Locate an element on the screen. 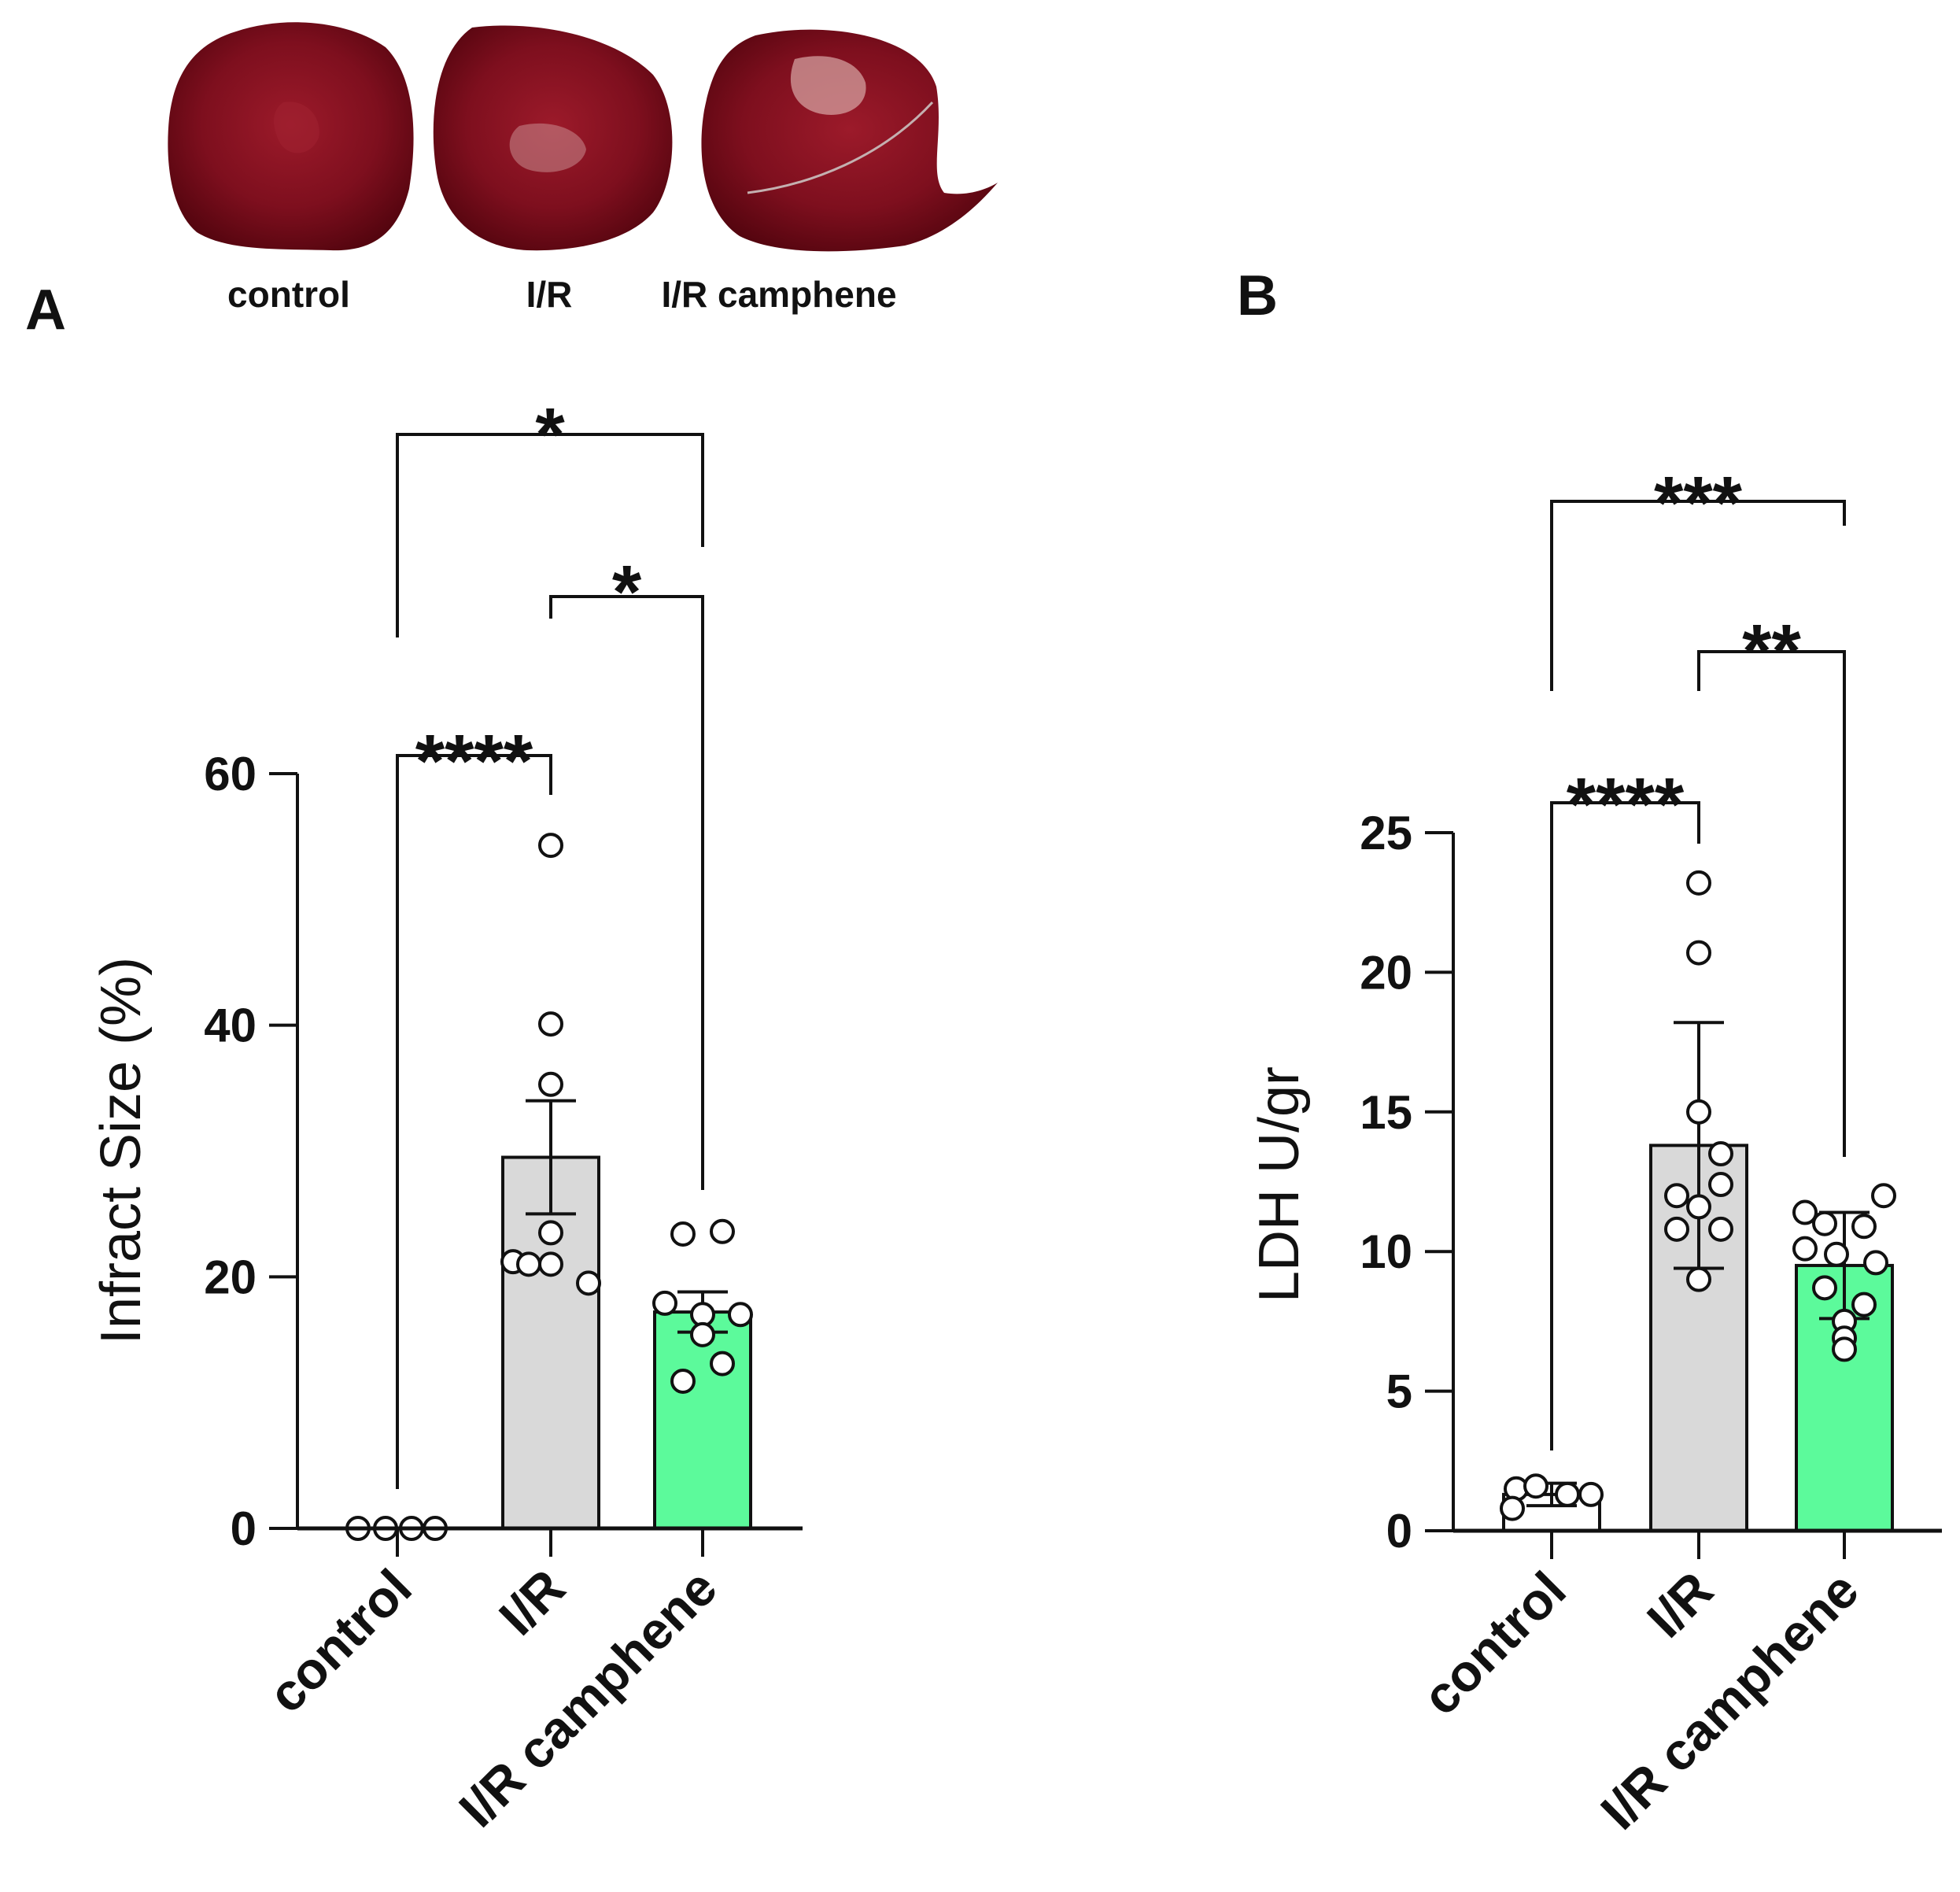 Image resolution: width=1960 pixels, height=1892 pixels. chart-b-significance-bracket: **** is located at coordinates (1625, 1106).